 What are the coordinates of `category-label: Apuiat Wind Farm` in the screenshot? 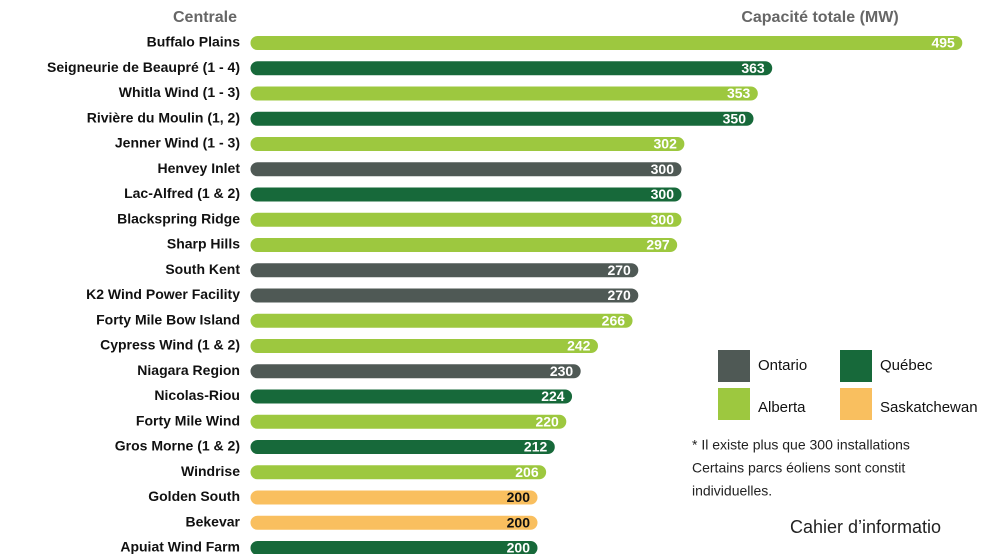 It's located at (180, 546).